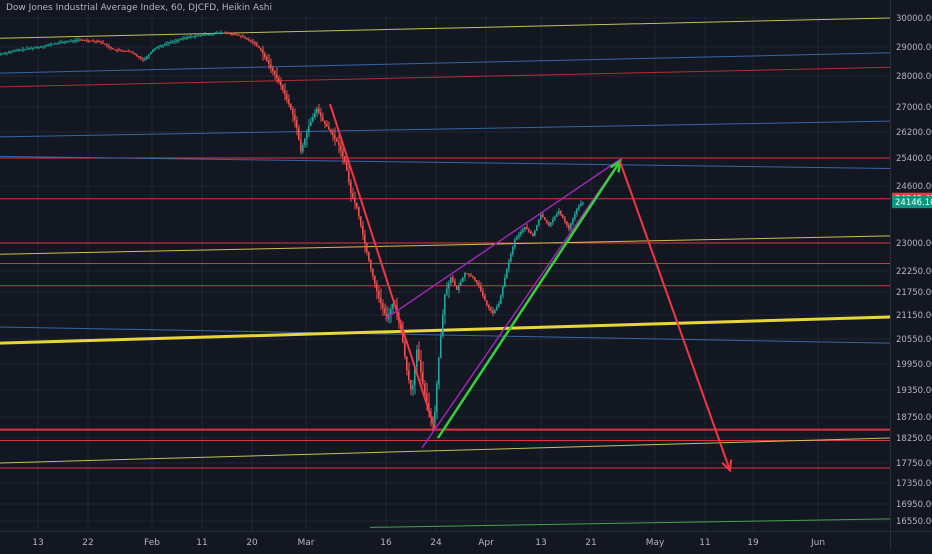 This screenshot has width=932, height=554. Describe the element at coordinates (914, 187) in the screenshot. I see `price-tick-label: 24600.00` at that location.